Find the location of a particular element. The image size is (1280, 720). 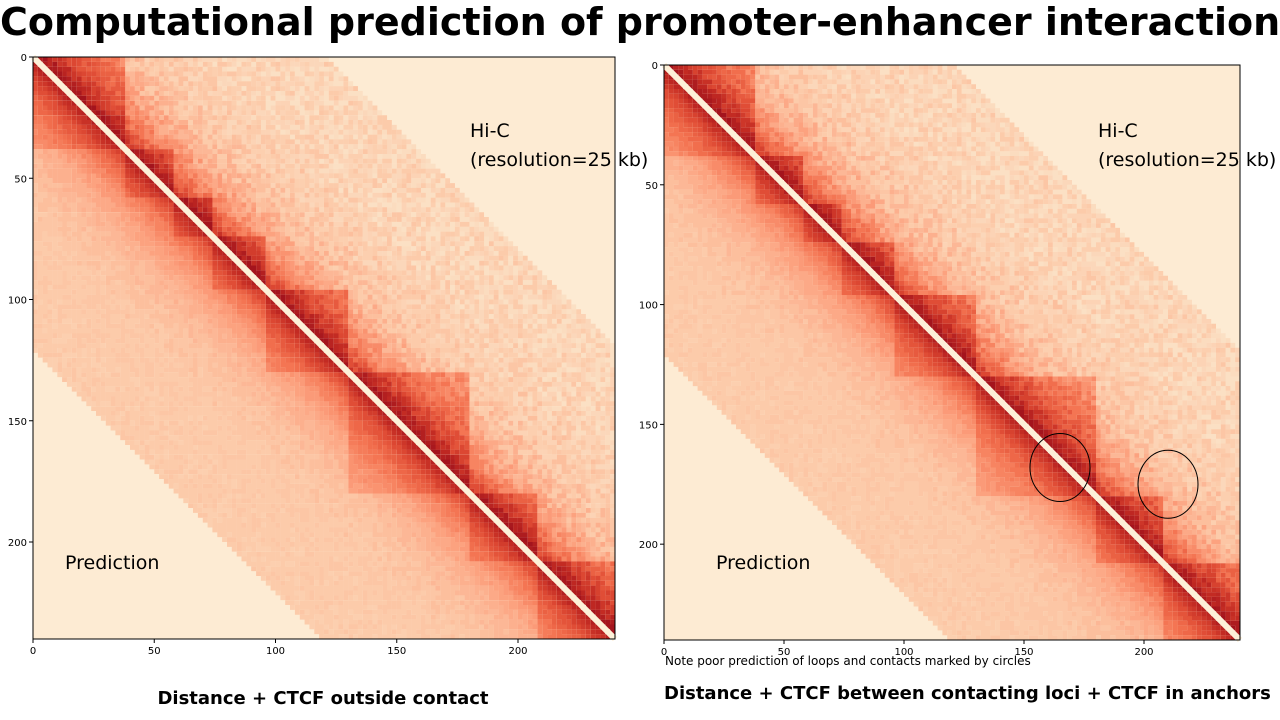

right-hic-label-line2: (resolution=25 kb) is located at coordinates (1187, 160).